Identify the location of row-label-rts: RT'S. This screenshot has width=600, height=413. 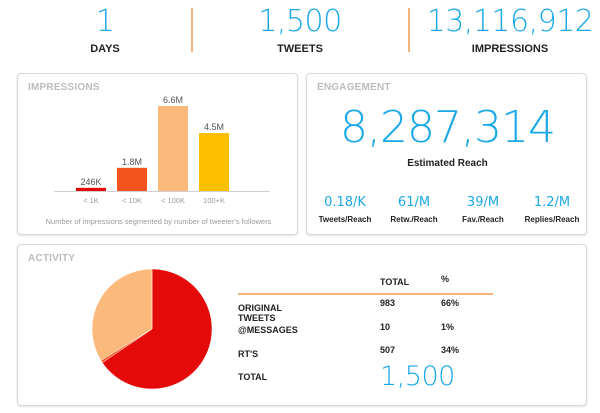
(248, 354).